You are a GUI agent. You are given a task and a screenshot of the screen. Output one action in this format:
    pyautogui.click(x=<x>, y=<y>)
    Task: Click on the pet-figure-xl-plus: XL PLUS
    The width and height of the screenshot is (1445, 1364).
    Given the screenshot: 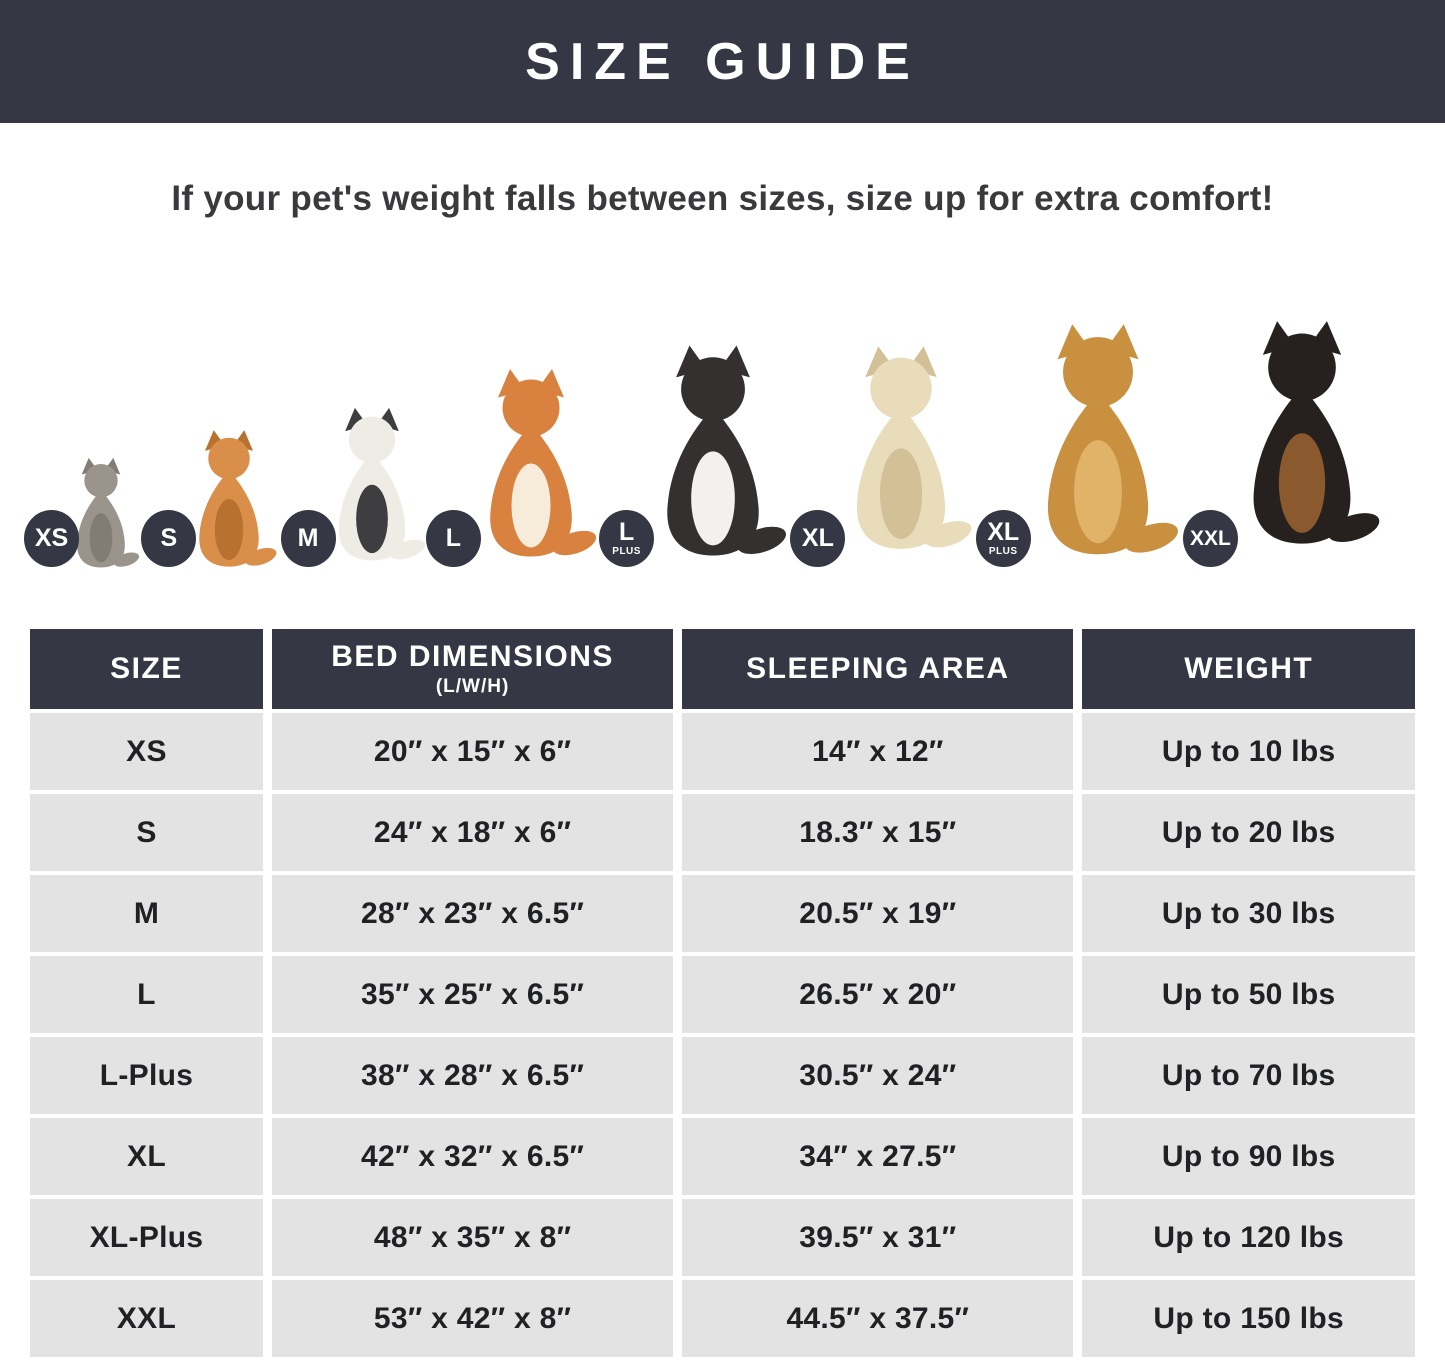 What is the action you would take?
    pyautogui.click(x=1082, y=442)
    